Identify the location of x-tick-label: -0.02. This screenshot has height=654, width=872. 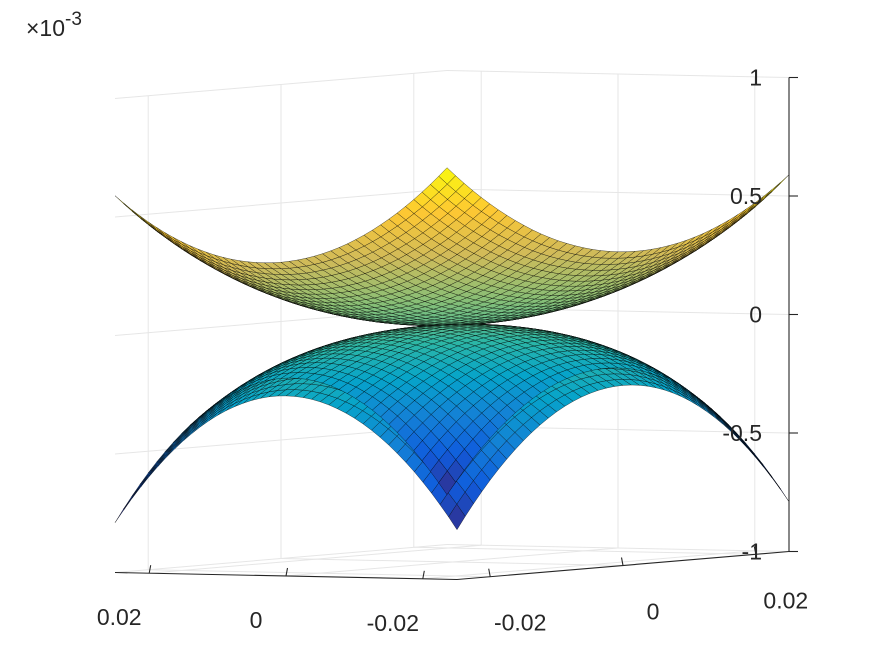
(393, 623).